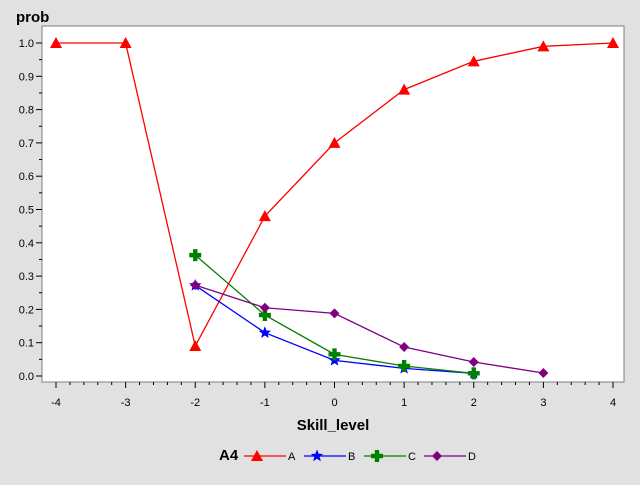  What do you see at coordinates (474, 403) in the screenshot?
I see `x-tick-label: 2` at bounding box center [474, 403].